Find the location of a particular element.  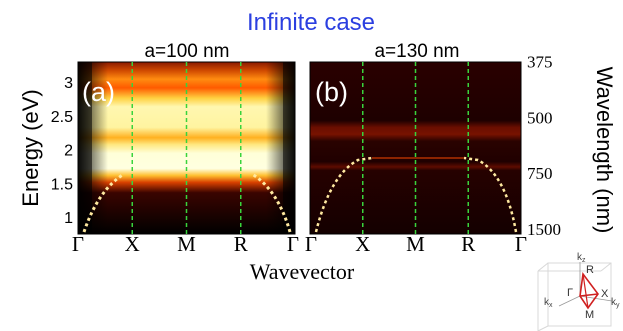

inset-kz-k: k is located at coordinates (580, 257).